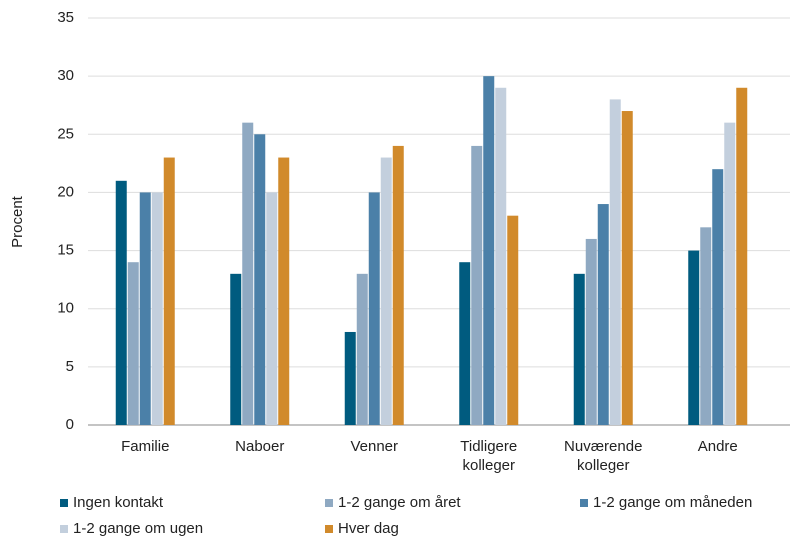 The width and height of the screenshot is (805, 541). I want to click on x-tick-label: Venner, so click(374, 446).